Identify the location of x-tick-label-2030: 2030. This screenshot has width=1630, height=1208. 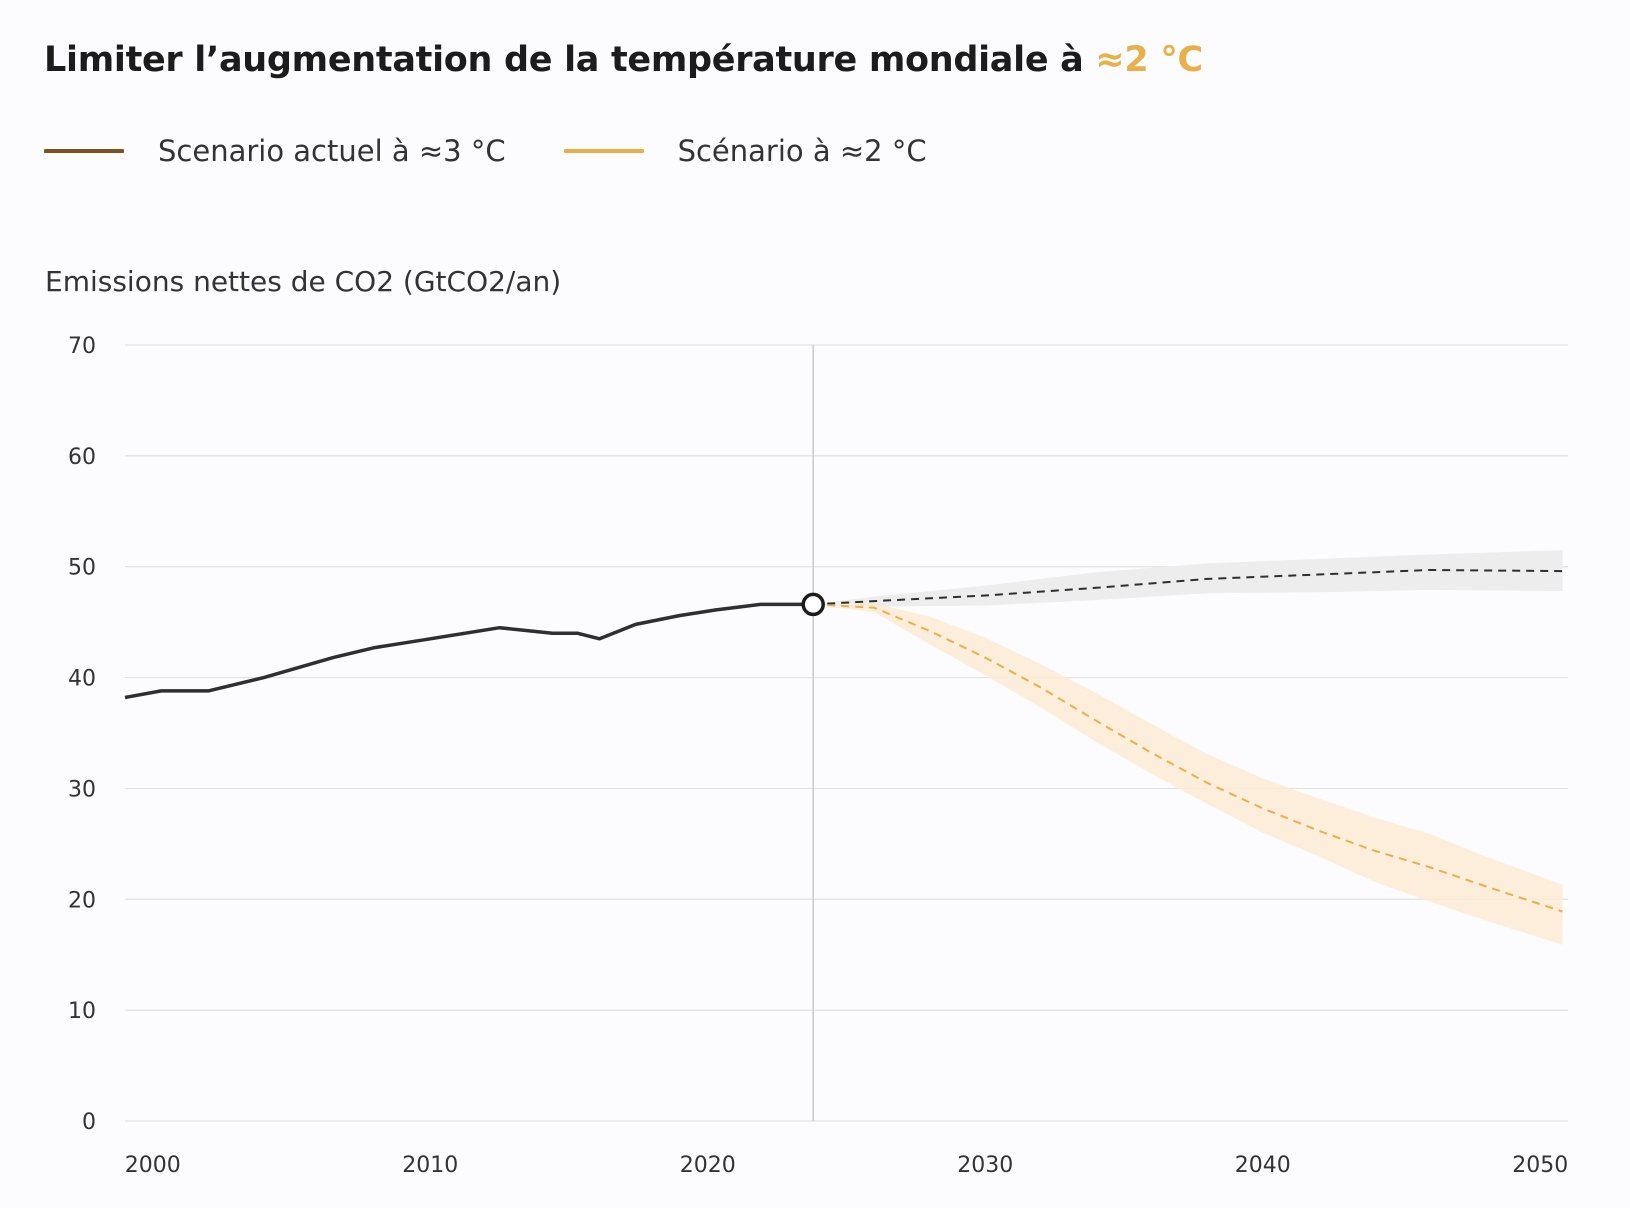
(985, 1165).